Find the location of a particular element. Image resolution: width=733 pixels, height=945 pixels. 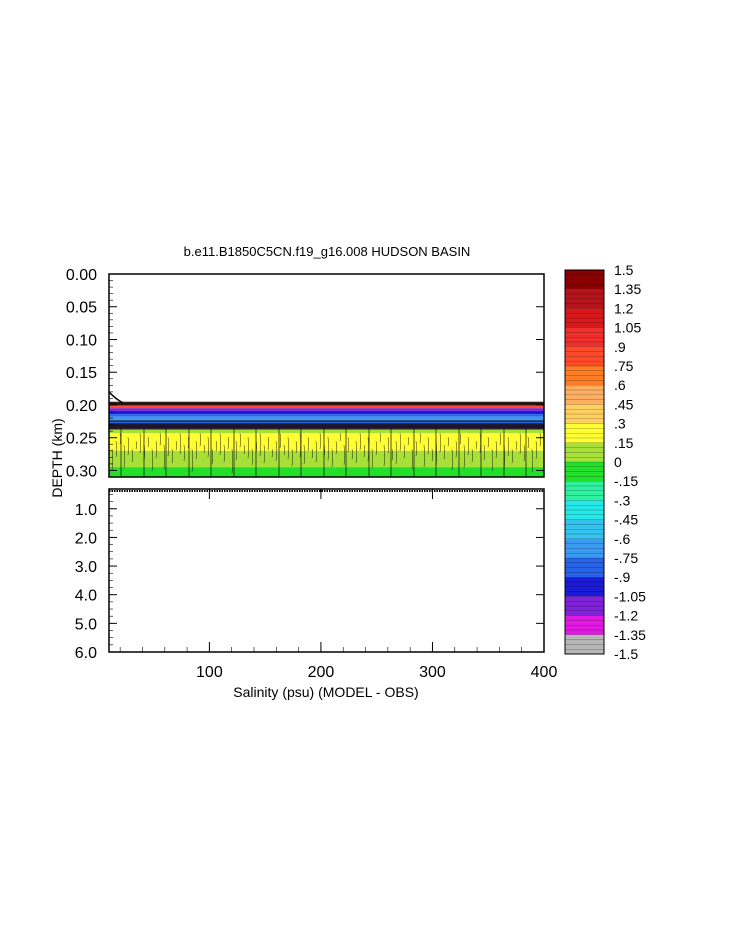

colorbar-label: -.45 is located at coordinates (626, 520).